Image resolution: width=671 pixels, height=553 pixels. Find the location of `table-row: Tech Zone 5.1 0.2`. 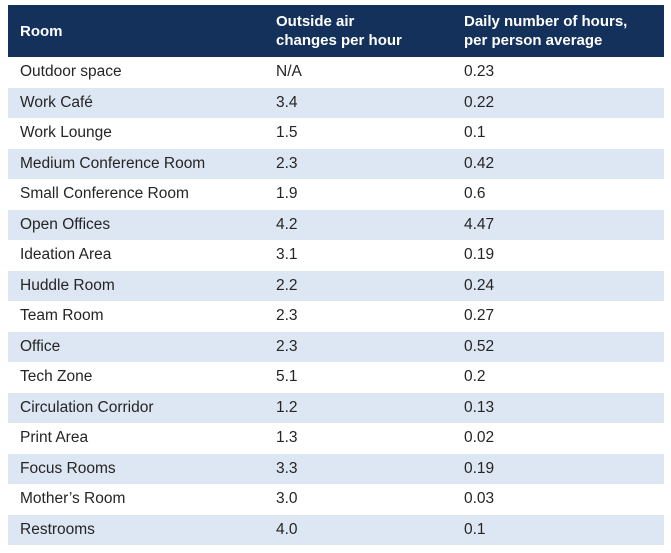

table-row: Tech Zone 5.1 0.2 is located at coordinates (336, 377).